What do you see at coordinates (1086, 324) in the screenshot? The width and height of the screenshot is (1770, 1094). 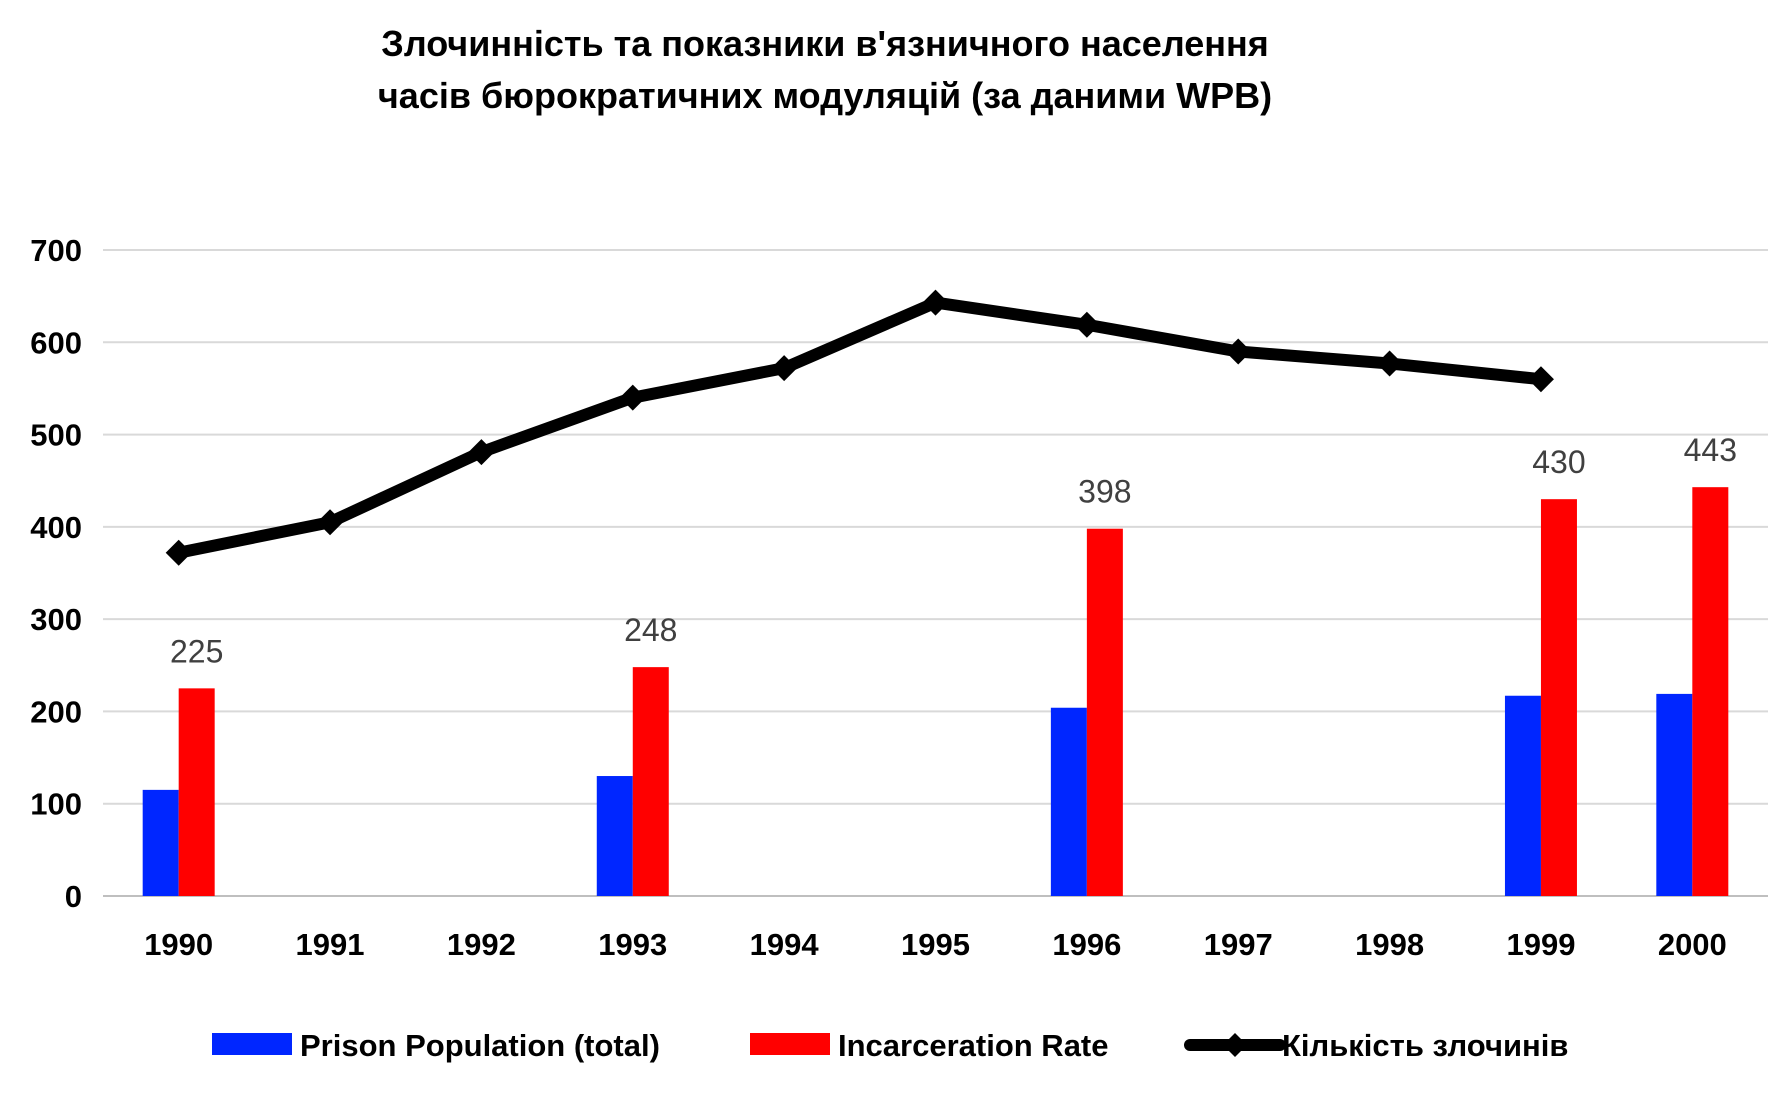 I see `crime-count-marker-1996` at bounding box center [1086, 324].